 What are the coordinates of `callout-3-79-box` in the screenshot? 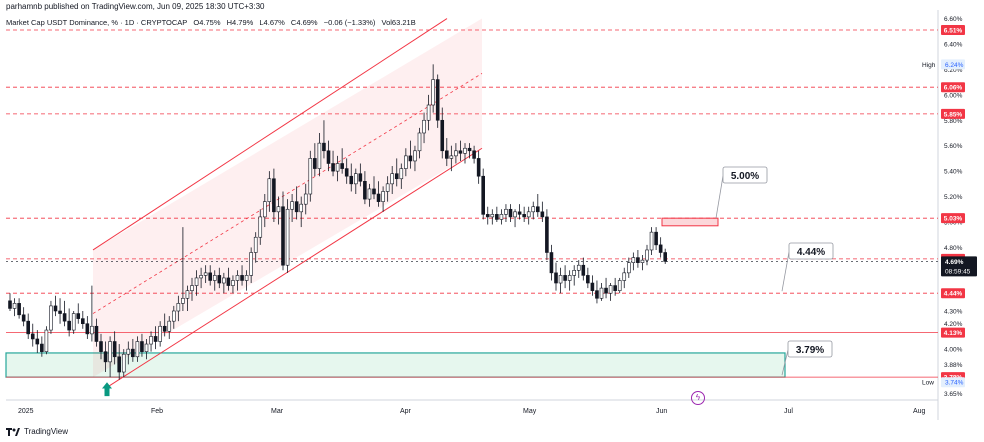 It's located at (810, 349).